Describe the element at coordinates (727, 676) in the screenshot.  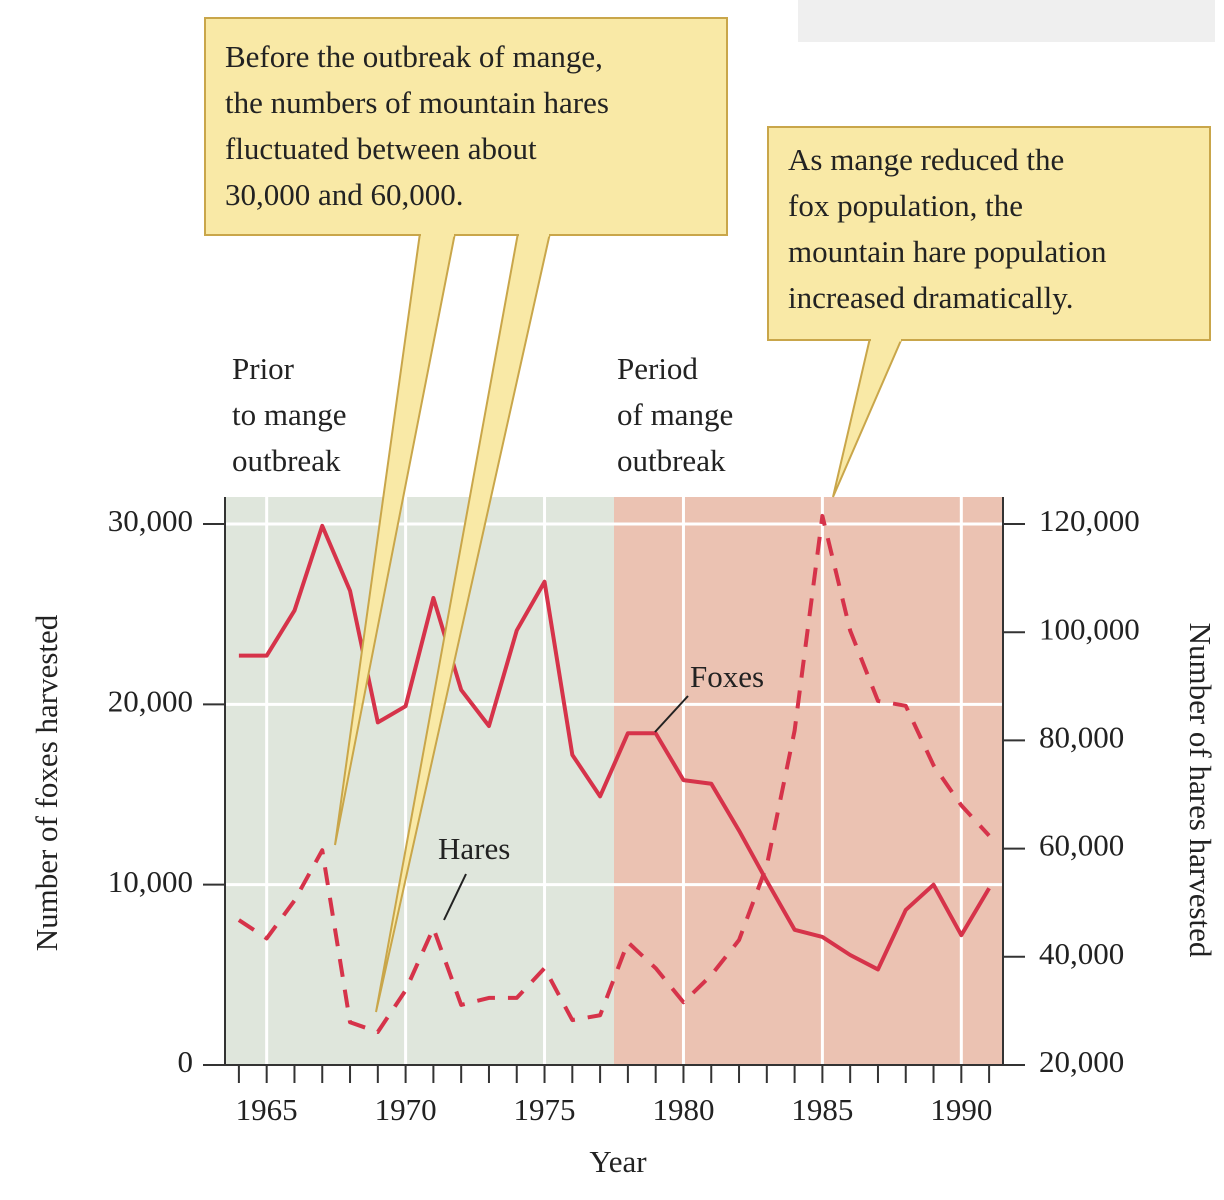
I see `series-label: Foxes` at that location.